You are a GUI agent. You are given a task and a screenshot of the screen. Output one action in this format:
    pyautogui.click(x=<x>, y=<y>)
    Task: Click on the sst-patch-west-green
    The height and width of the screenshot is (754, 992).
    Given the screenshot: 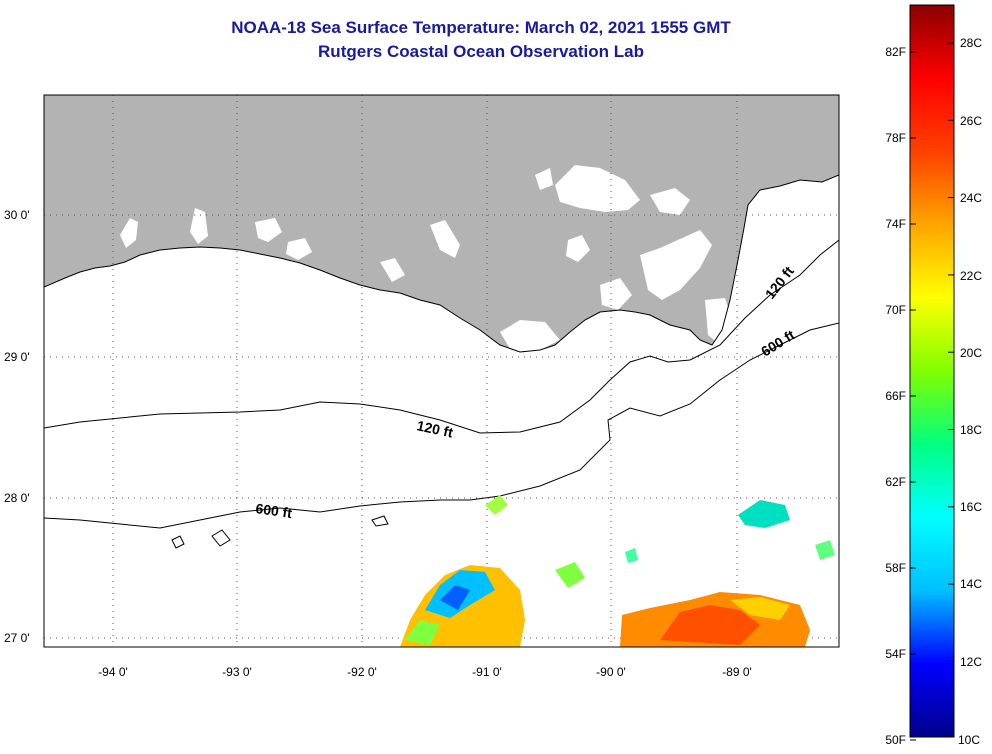 What is the action you would take?
    pyautogui.click(x=422, y=632)
    